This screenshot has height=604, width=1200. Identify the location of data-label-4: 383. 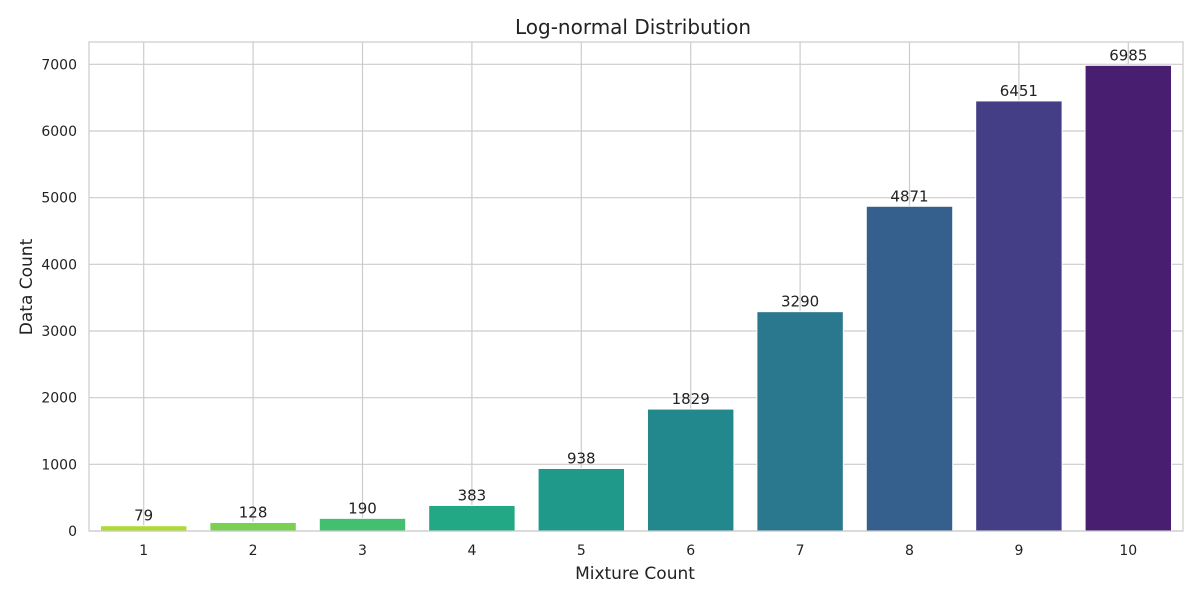
(472, 495).